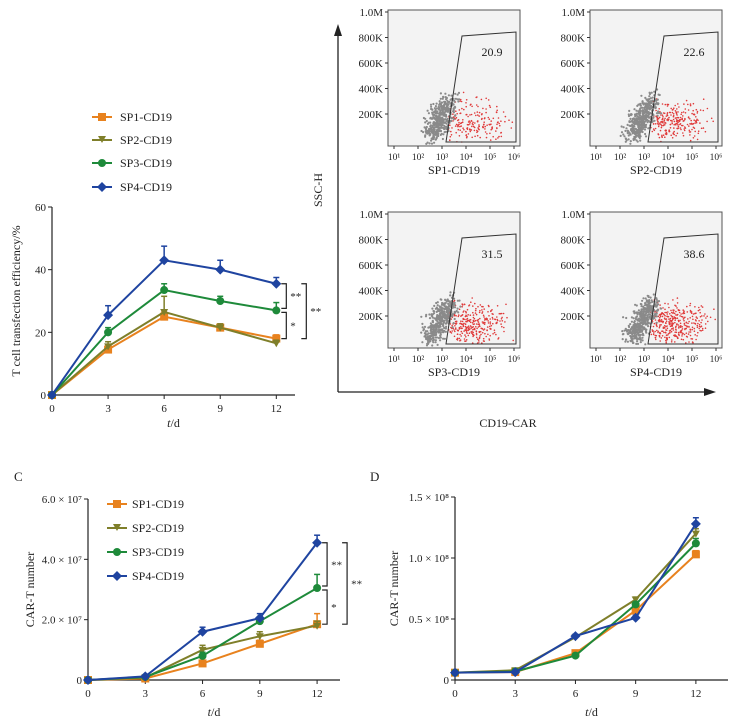 The height and width of the screenshot is (728, 741). I want to click on flow-y-tick-label: 200K, so click(573, 317).